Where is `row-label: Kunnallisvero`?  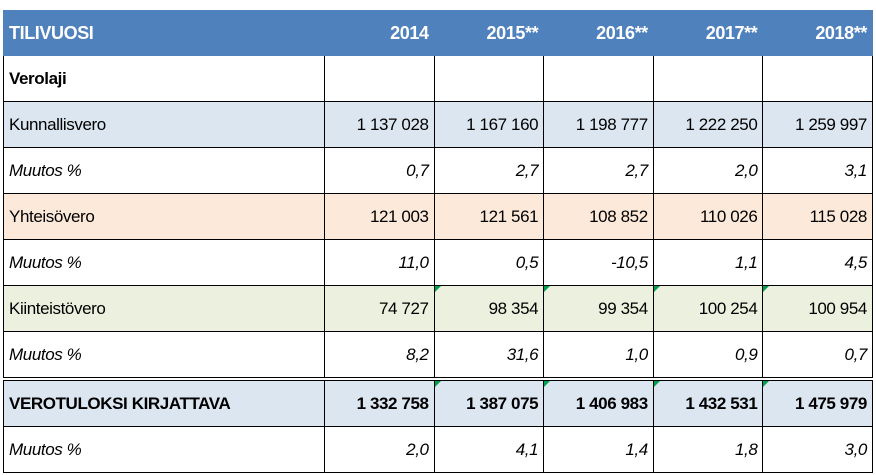
row-label: Kunnallisvero is located at coordinates (164, 124).